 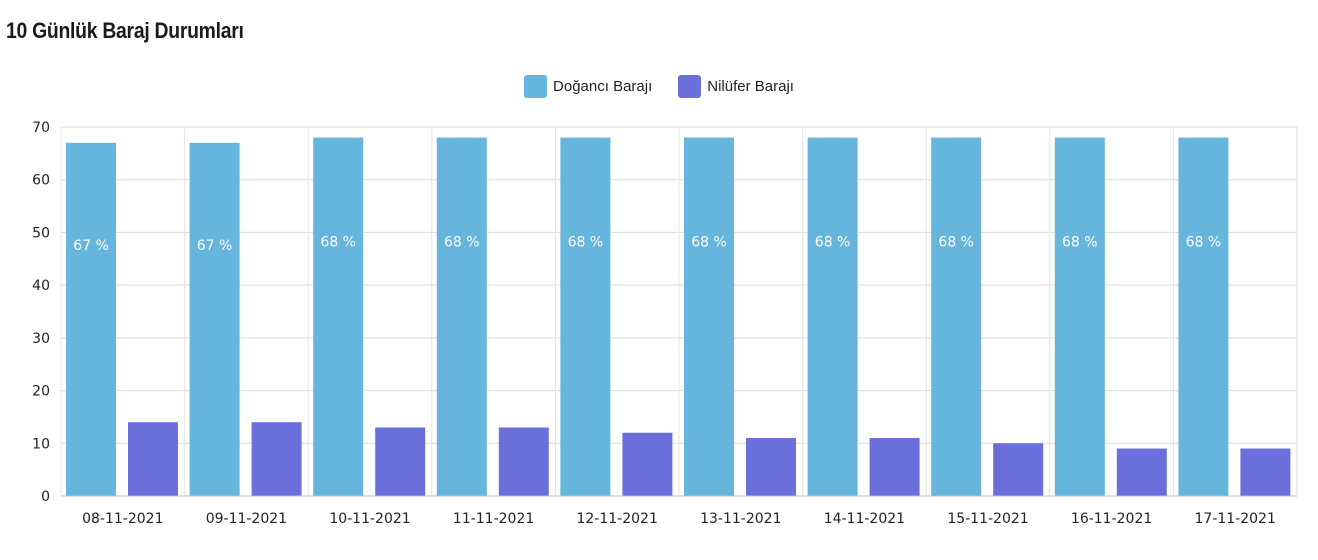 I want to click on x-tick-label: 14-11-2021, so click(x=864, y=519).